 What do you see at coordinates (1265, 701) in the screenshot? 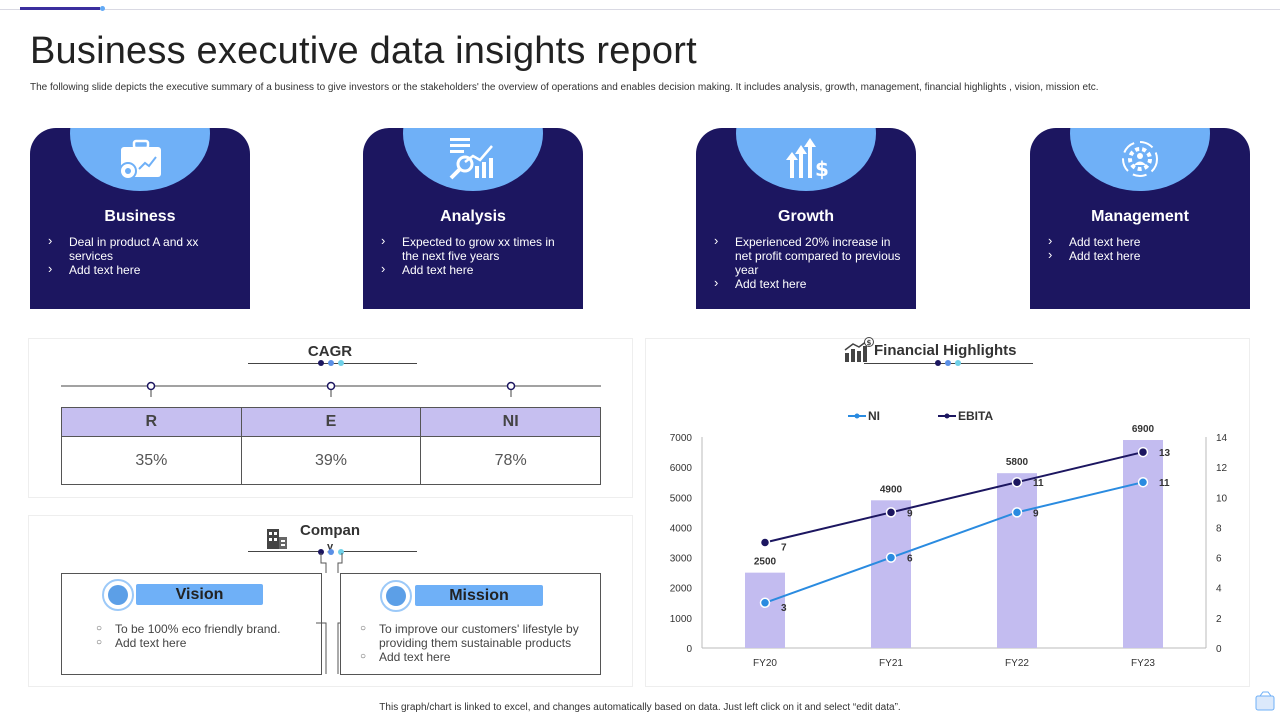
I see `edit-data-icon` at bounding box center [1265, 701].